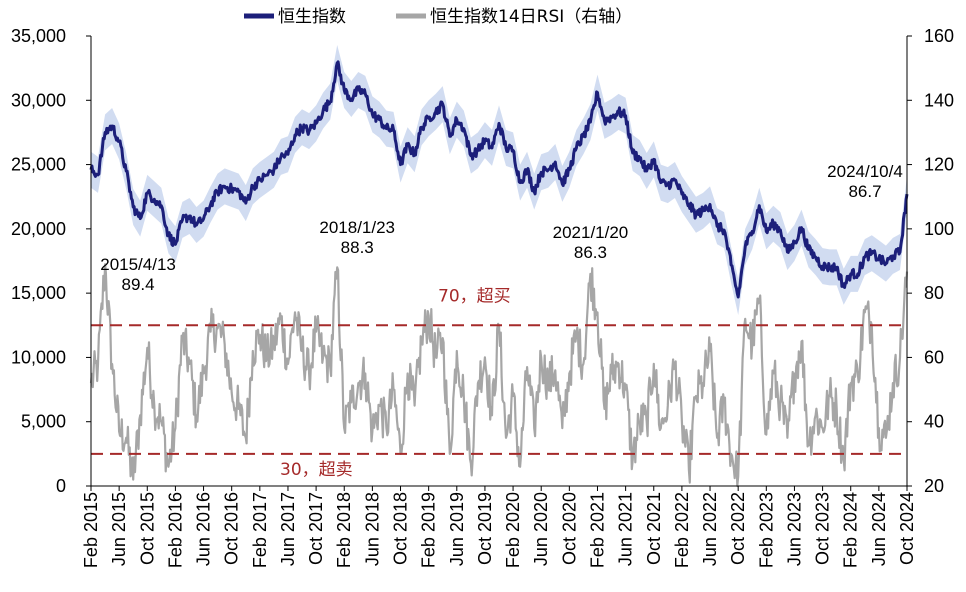 This screenshot has width=966, height=592. What do you see at coordinates (513, 530) in the screenshot?
I see `x-tick-label: Feb 2020` at bounding box center [513, 530].